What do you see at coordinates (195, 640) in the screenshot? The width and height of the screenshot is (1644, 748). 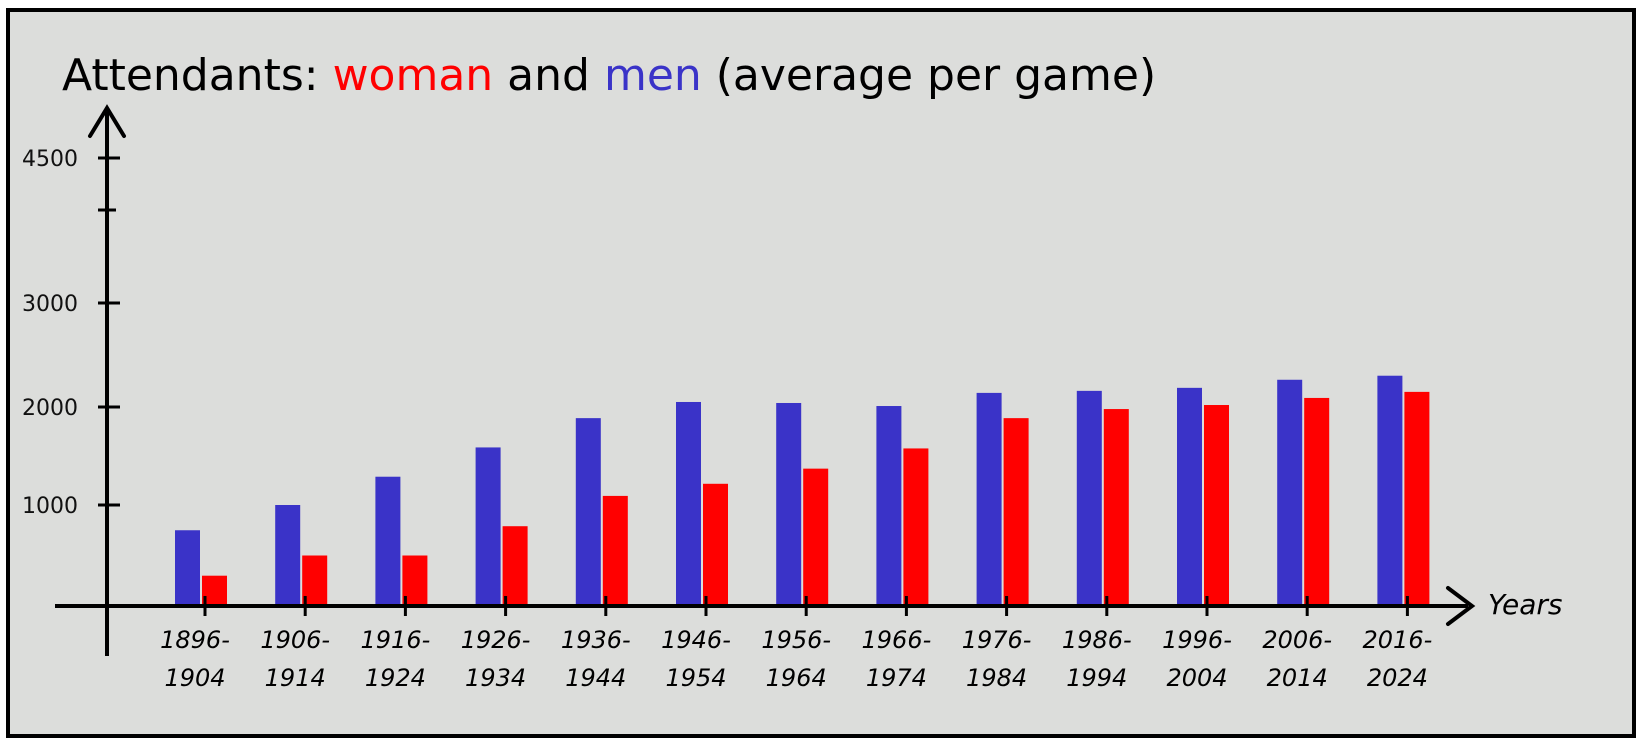 I see `x-tick-label: 1896-` at bounding box center [195, 640].